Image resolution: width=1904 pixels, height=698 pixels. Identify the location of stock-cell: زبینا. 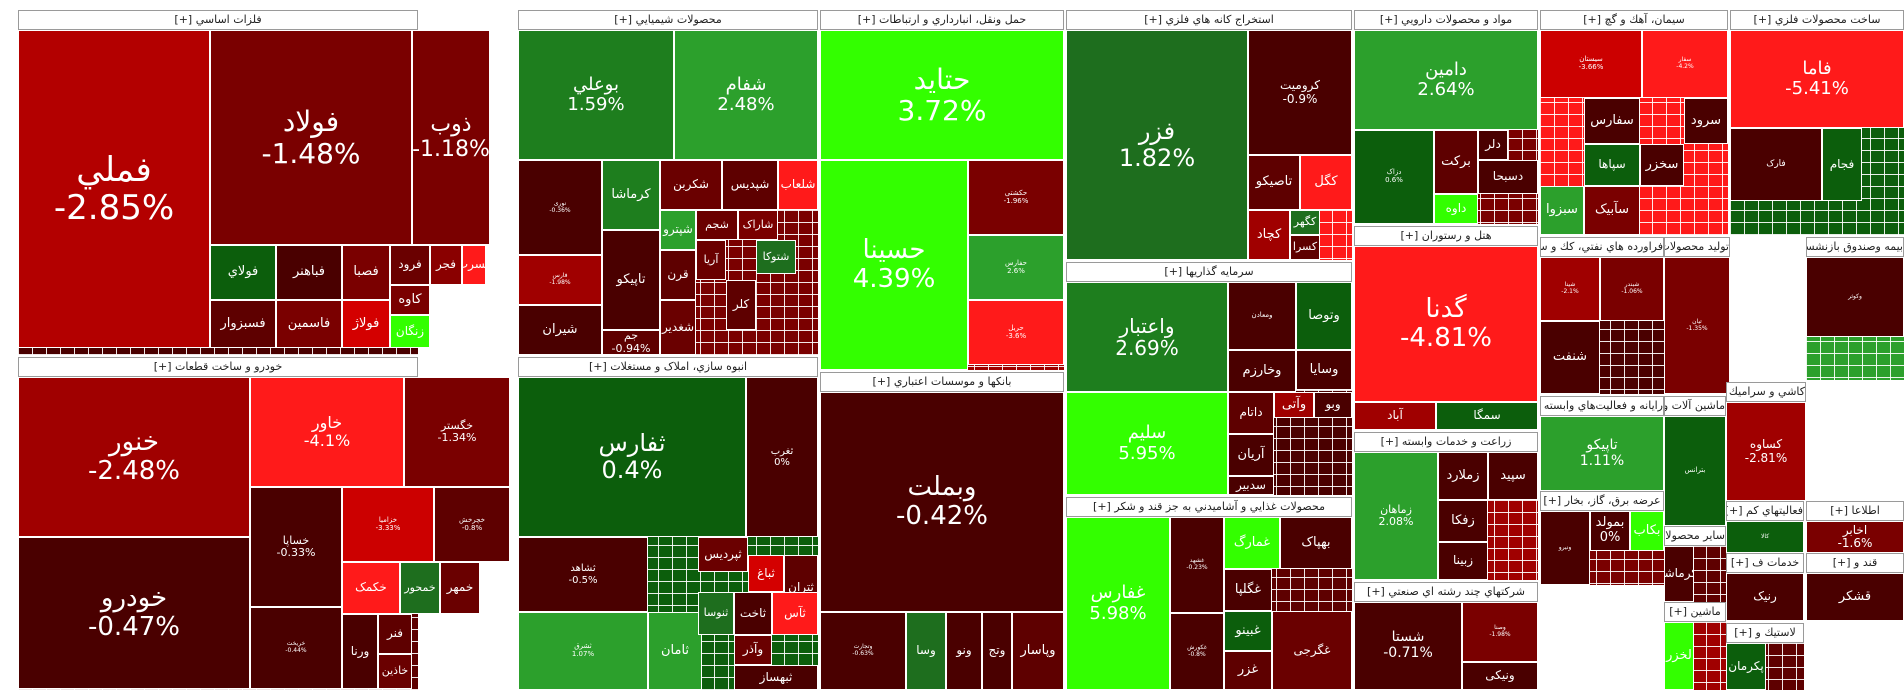
(1463, 561).